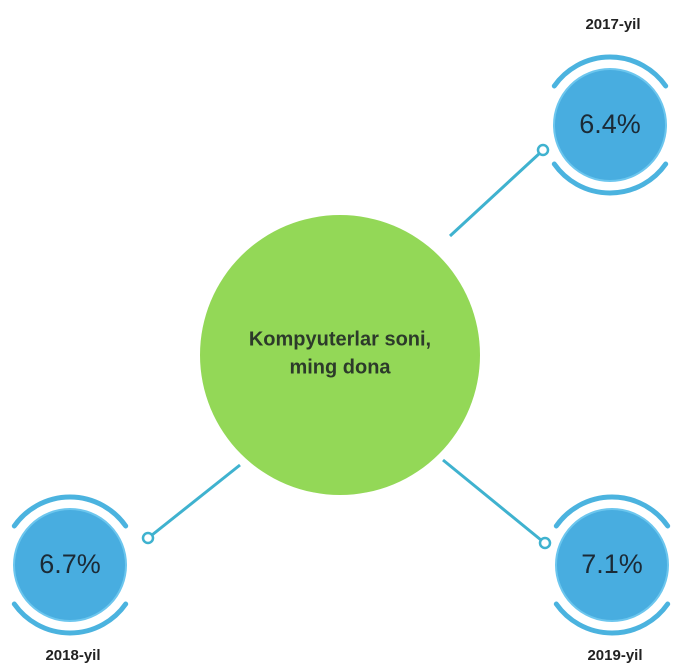  I want to click on node-year: 2017-yil, so click(612, 24).